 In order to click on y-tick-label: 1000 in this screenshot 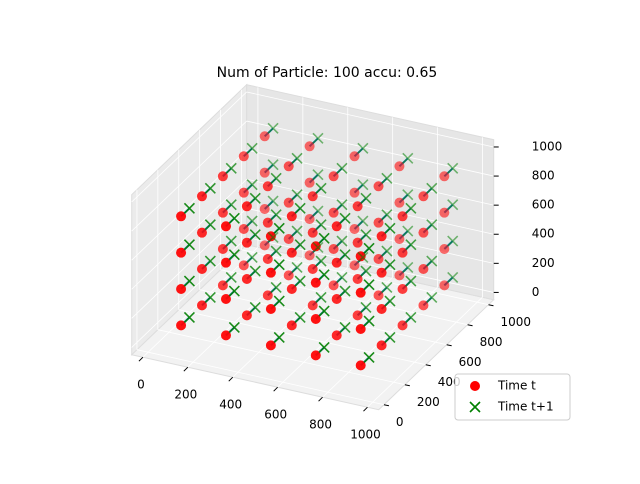, I will do `click(515, 322)`.